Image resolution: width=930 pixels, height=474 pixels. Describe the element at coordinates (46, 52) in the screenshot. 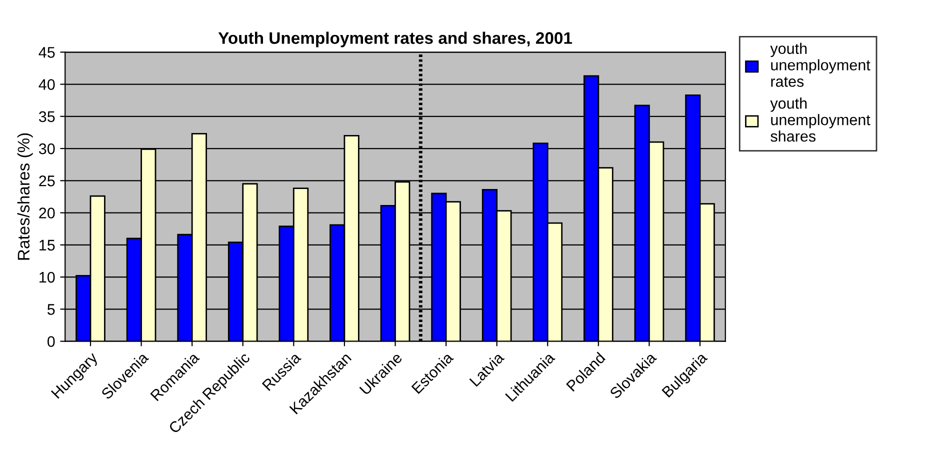

I see `y-tick-label: 45` at that location.